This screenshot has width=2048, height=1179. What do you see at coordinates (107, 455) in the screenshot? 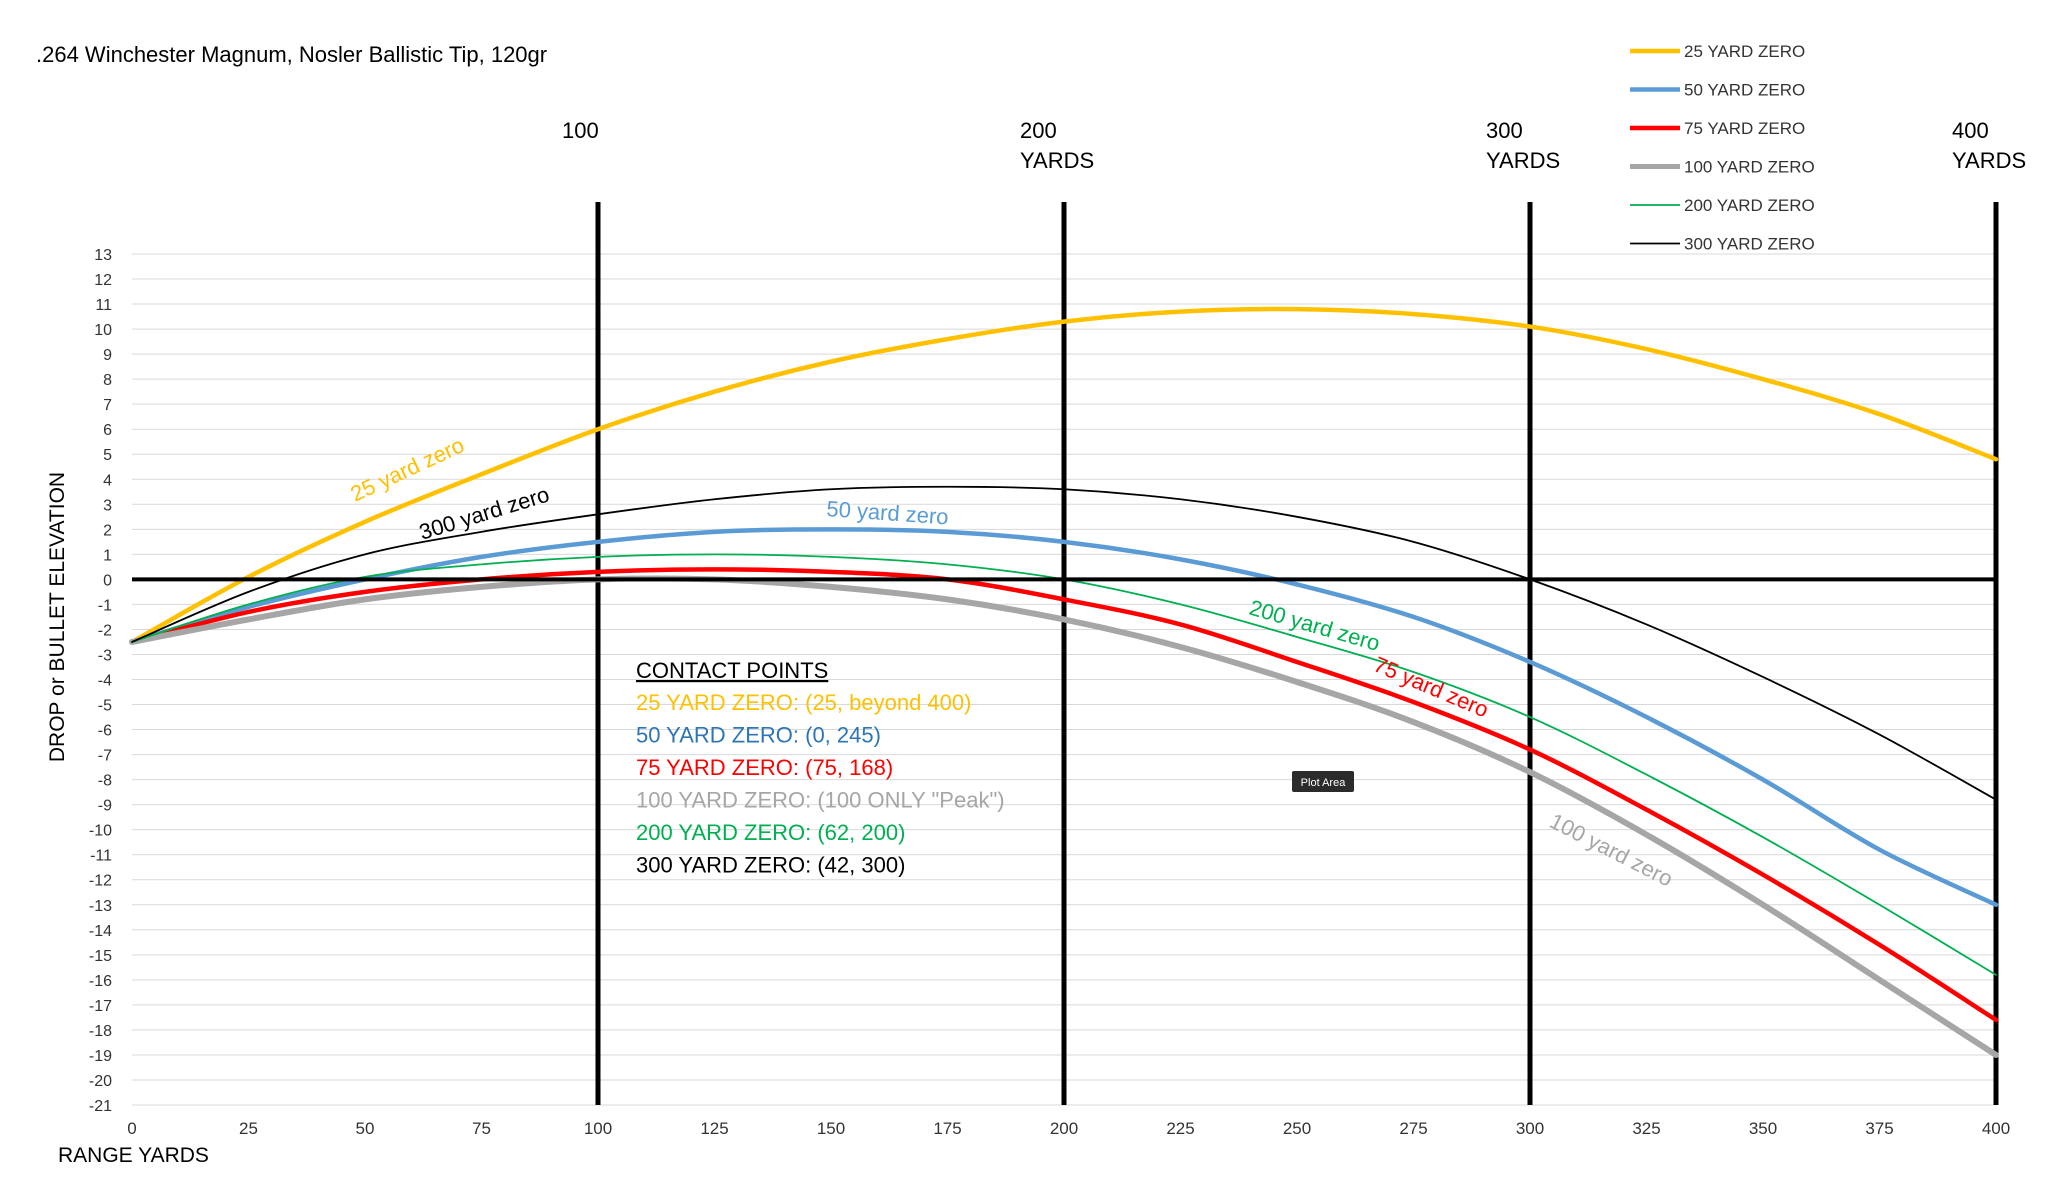
I see `y-tick-label: 5` at bounding box center [107, 455].